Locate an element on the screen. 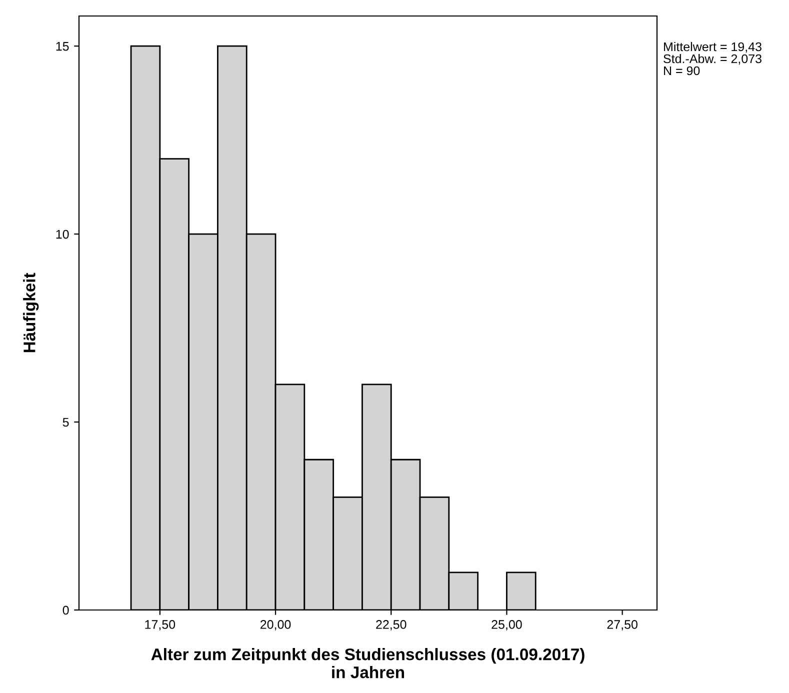 This screenshot has width=789, height=693. y-axis-title: Häufigkeit is located at coordinates (31, 312).